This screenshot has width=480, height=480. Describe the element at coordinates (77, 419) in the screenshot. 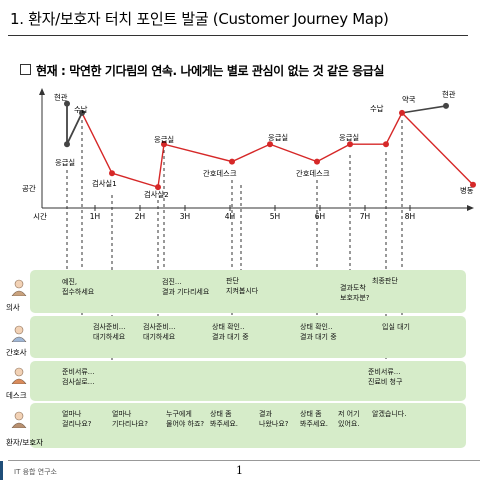

I see `touchpoint-text: 얼마나 걸리나요?` at that location.